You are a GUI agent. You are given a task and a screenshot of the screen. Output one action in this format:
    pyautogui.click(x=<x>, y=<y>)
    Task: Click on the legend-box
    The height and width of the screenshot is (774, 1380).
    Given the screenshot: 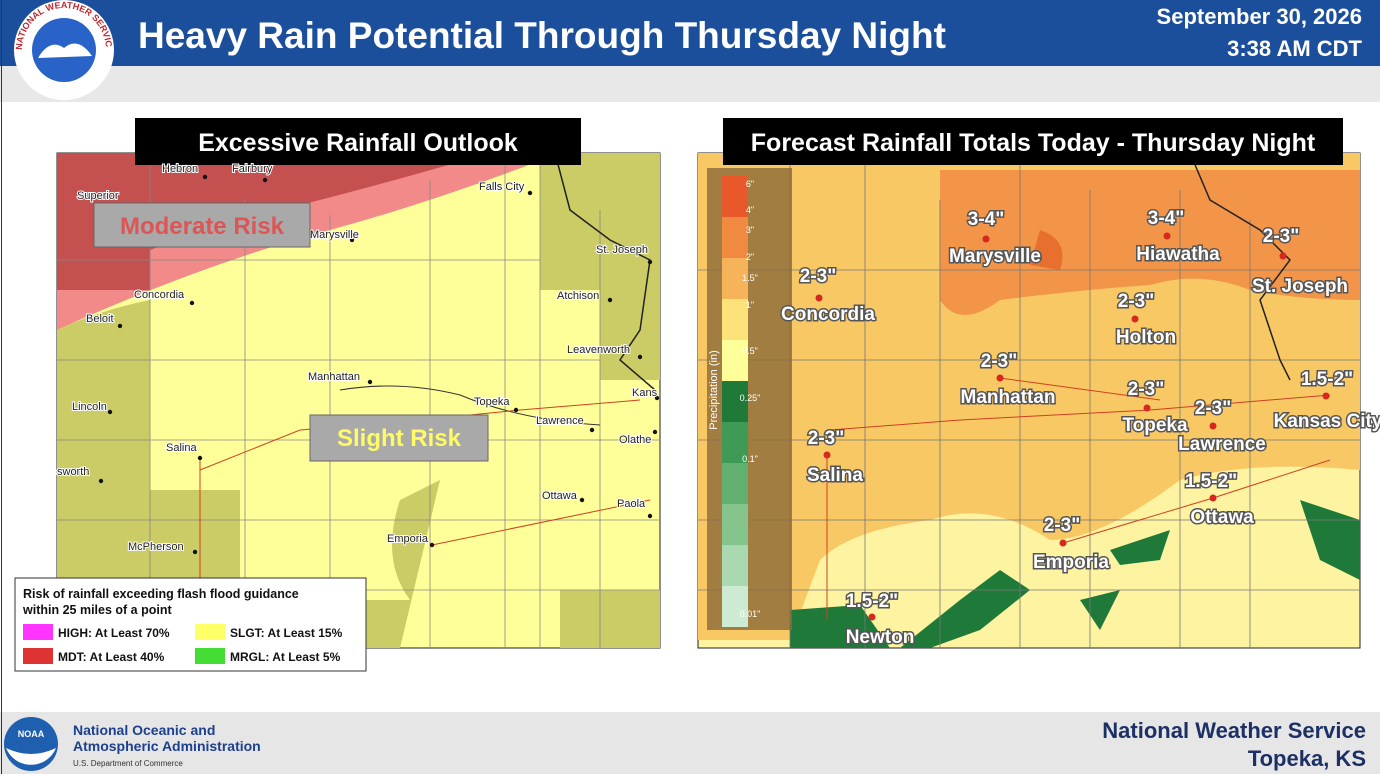 What is the action you would take?
    pyautogui.click(x=190, y=624)
    